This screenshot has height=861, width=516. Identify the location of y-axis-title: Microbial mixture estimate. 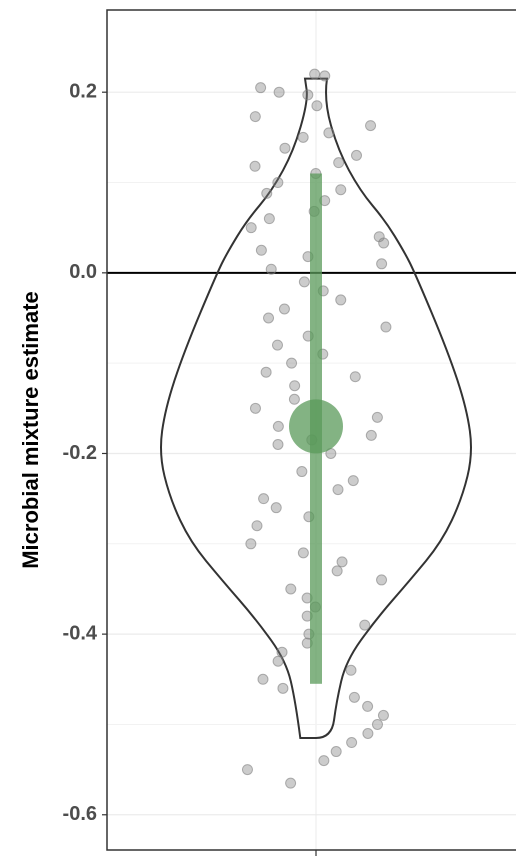
(30, 430).